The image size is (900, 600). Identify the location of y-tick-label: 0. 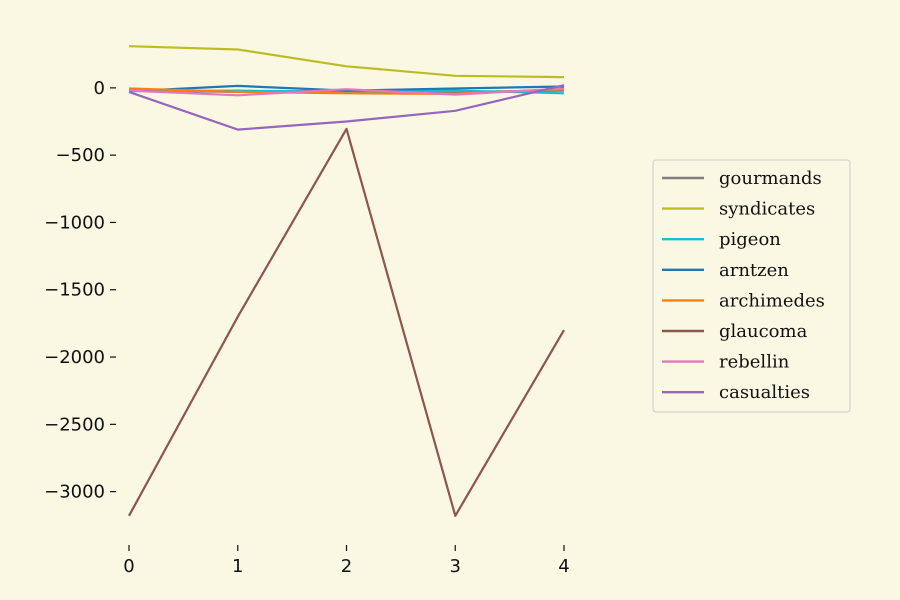
(99, 88).